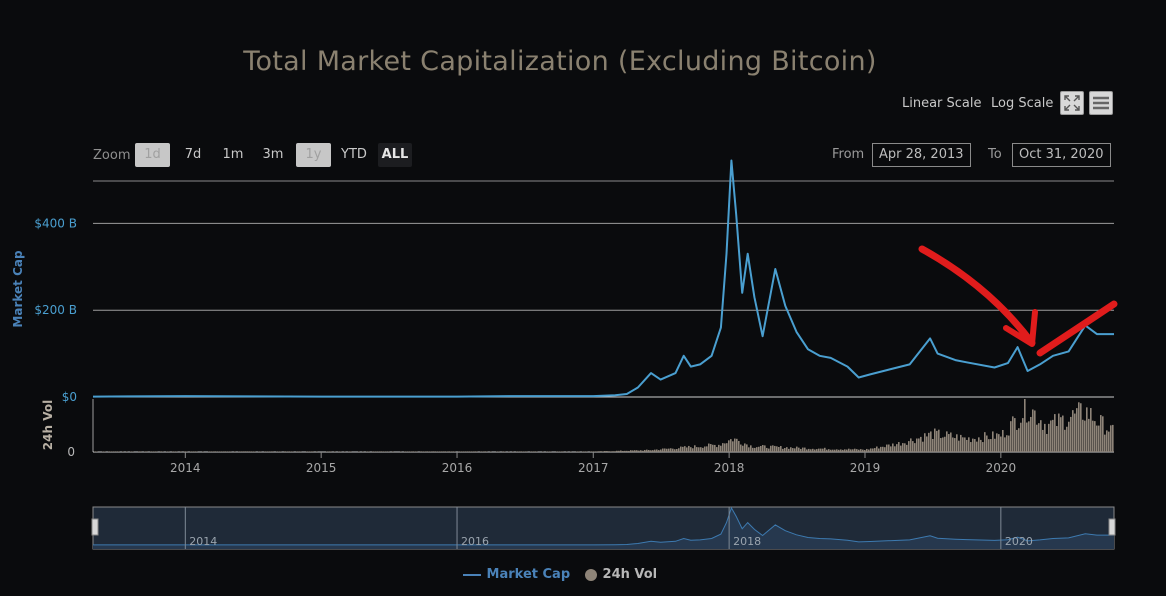 This screenshot has width=1166, height=596. What do you see at coordinates (395, 155) in the screenshot?
I see `zoom-all-button: ALL` at bounding box center [395, 155].